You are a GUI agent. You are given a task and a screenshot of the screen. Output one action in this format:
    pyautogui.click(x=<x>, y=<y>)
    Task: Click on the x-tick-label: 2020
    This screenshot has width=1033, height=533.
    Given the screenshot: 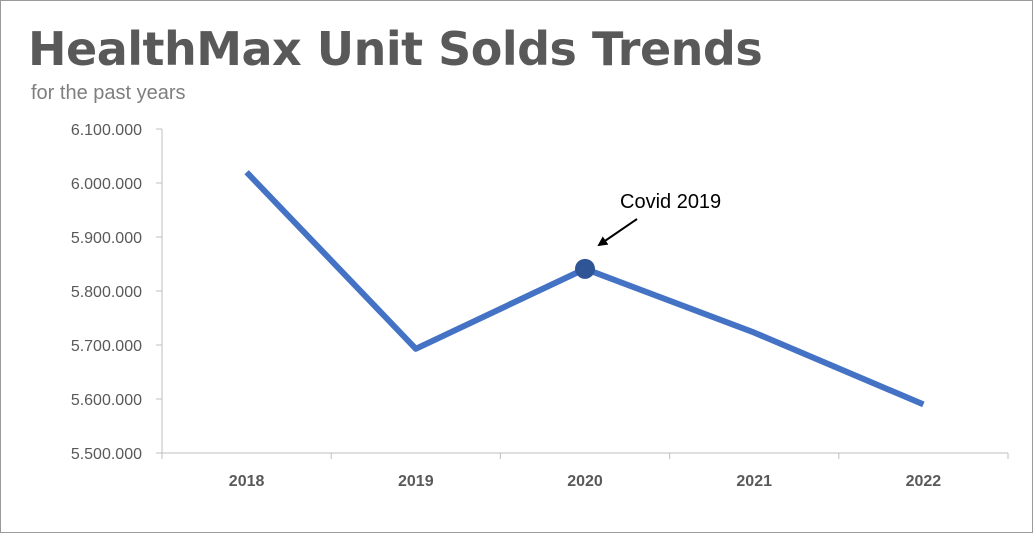 What is the action you would take?
    pyautogui.click(x=585, y=481)
    